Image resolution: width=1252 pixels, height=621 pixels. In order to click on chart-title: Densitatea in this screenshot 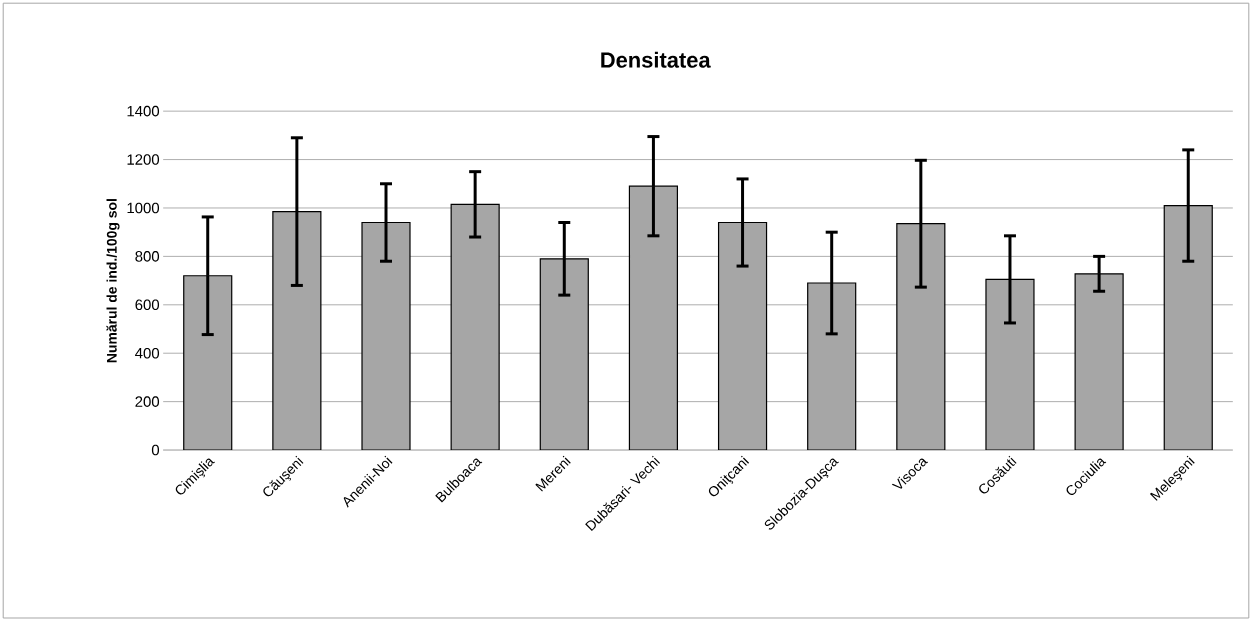, I will do `click(656, 59)`.